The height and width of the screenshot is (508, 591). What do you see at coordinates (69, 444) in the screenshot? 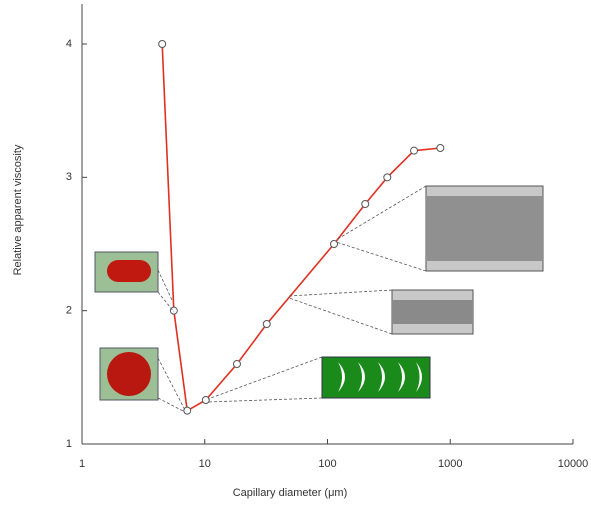
I see `y-tick-label: 1` at bounding box center [69, 444].